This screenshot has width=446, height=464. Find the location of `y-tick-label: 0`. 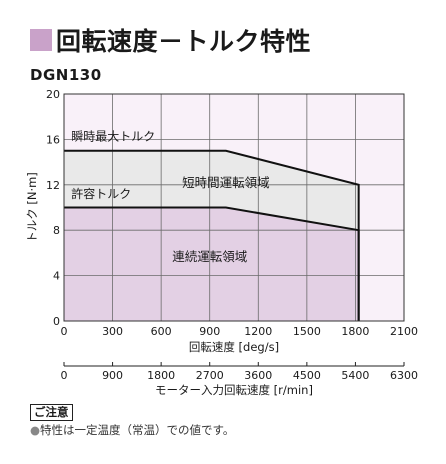

y-tick-label: 0 is located at coordinates (56, 321).